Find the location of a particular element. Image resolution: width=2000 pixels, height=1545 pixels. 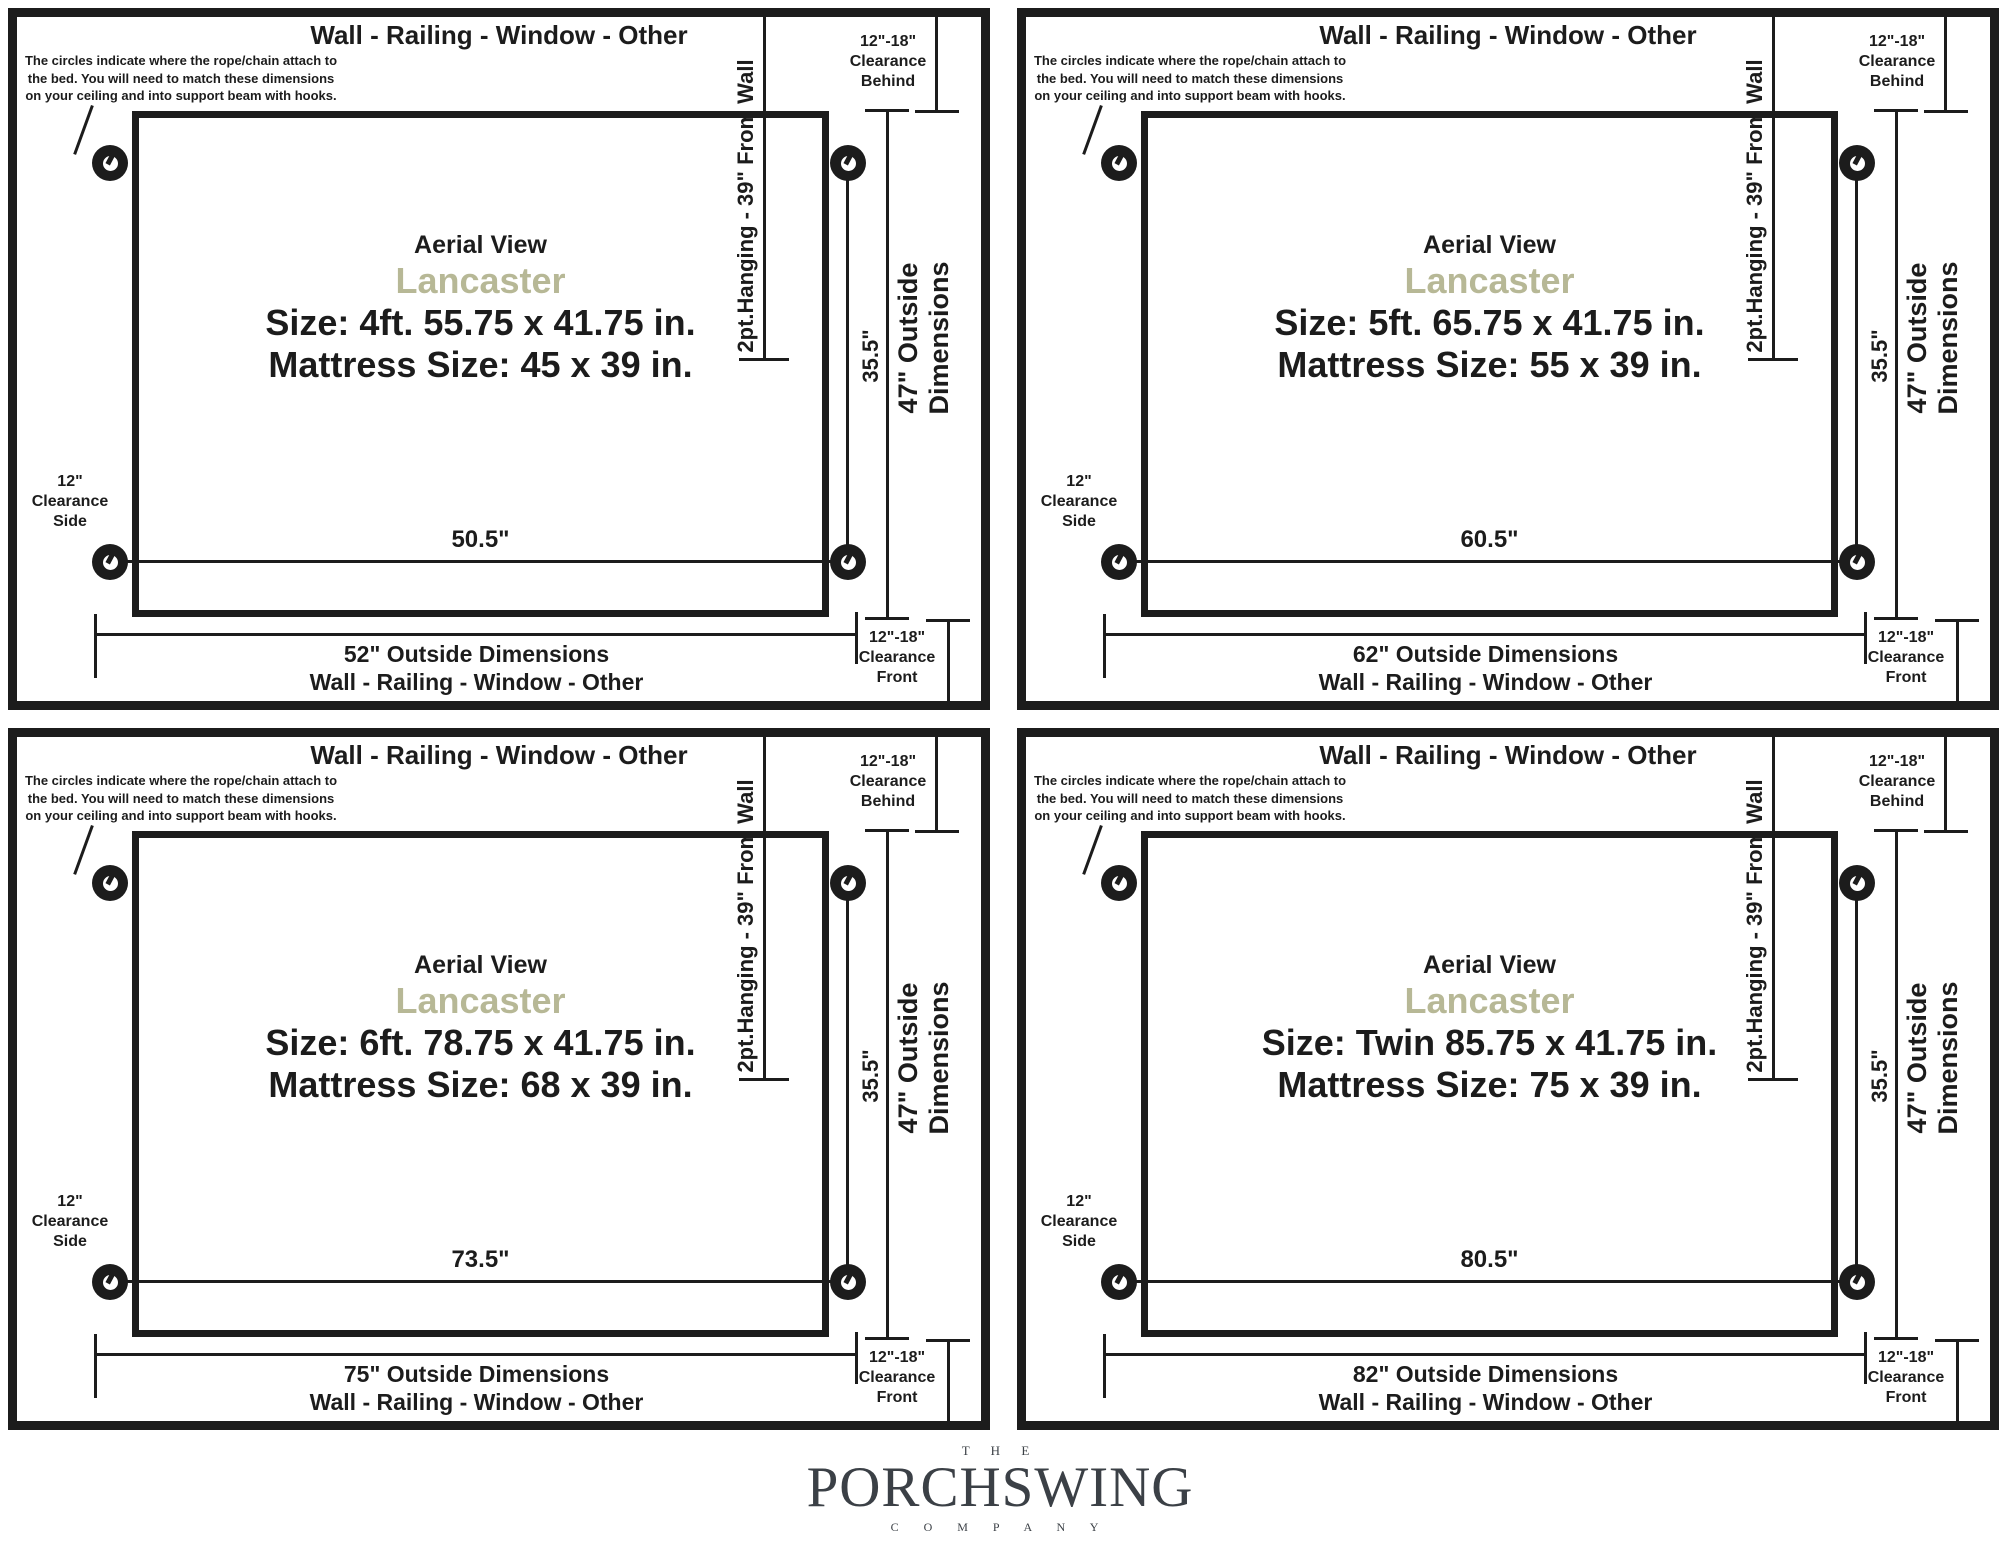

clearance-behind-cap is located at coordinates (1946, 831).